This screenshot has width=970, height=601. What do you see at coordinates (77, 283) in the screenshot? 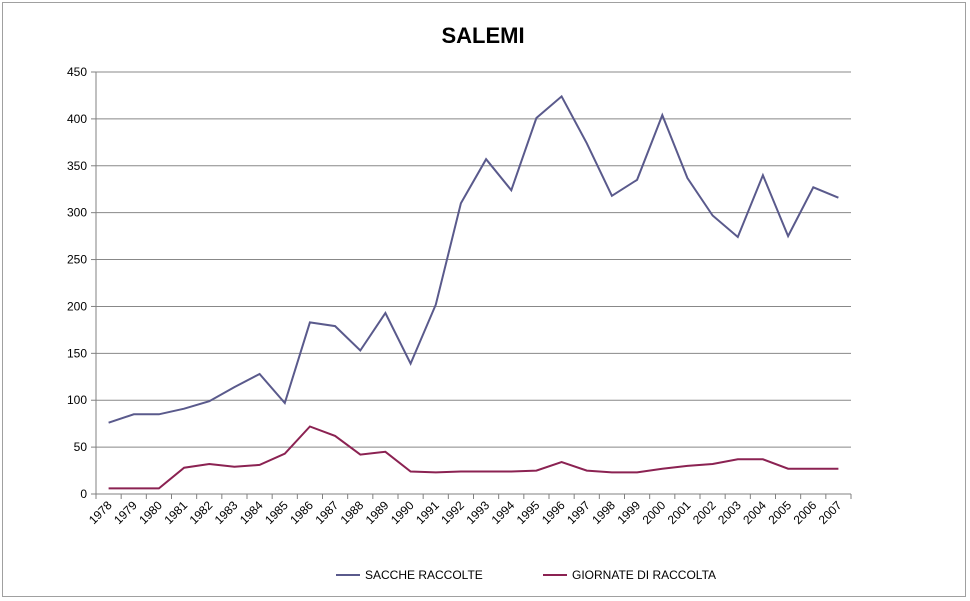
I see `y-tick-labels: 0 50 100 150 200 250 300 350 400 450` at bounding box center [77, 283].